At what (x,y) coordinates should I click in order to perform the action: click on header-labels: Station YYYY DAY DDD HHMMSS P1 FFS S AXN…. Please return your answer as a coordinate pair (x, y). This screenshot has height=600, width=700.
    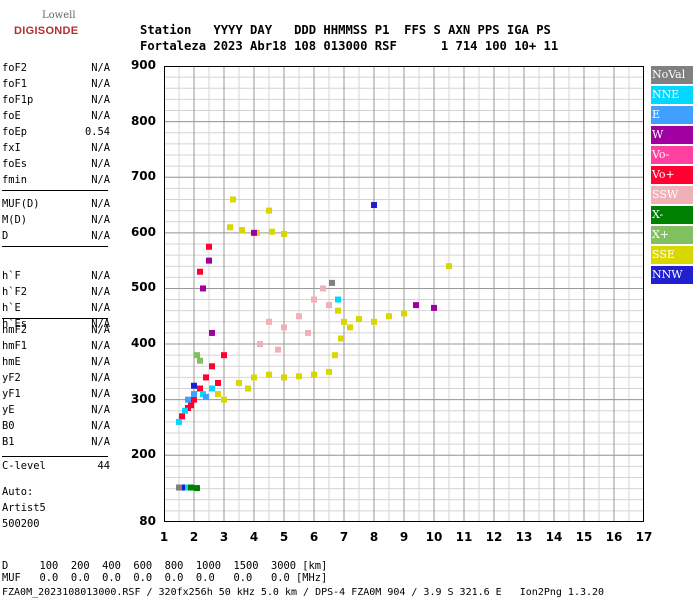
    Looking at the image, I should click on (345, 30).